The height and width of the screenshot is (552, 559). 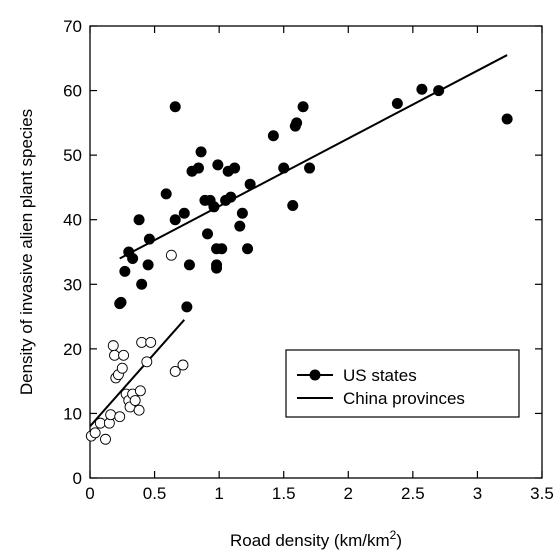 What do you see at coordinates (89, 493) in the screenshot?
I see `x-tick-label: 0` at bounding box center [89, 493].